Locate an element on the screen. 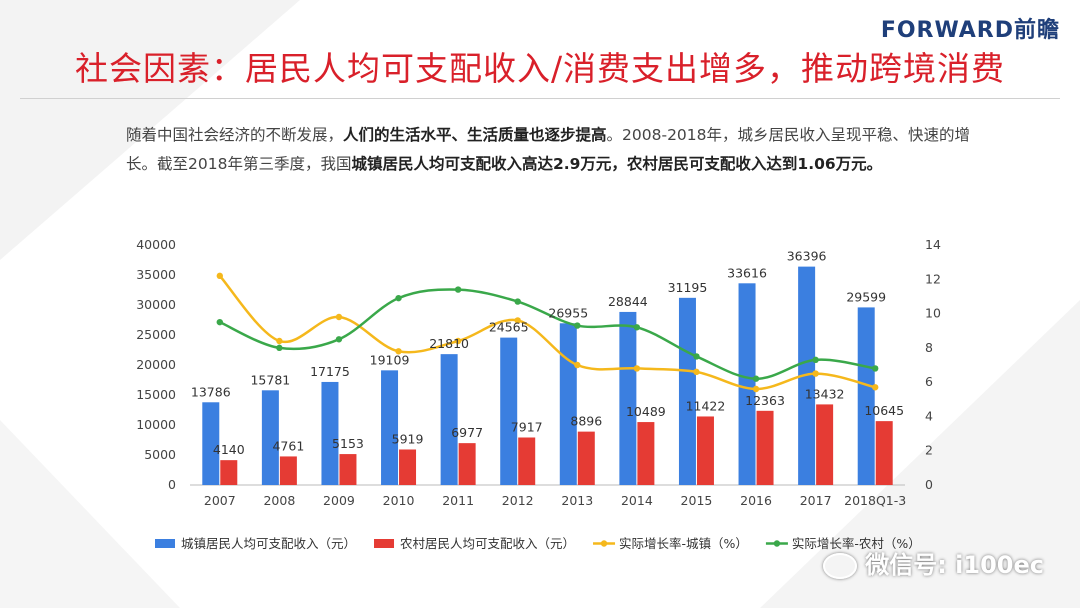 This screenshot has height=608, width=1080. intro-text-1: 随着中国社会经济的不断发展， is located at coordinates (235, 135).